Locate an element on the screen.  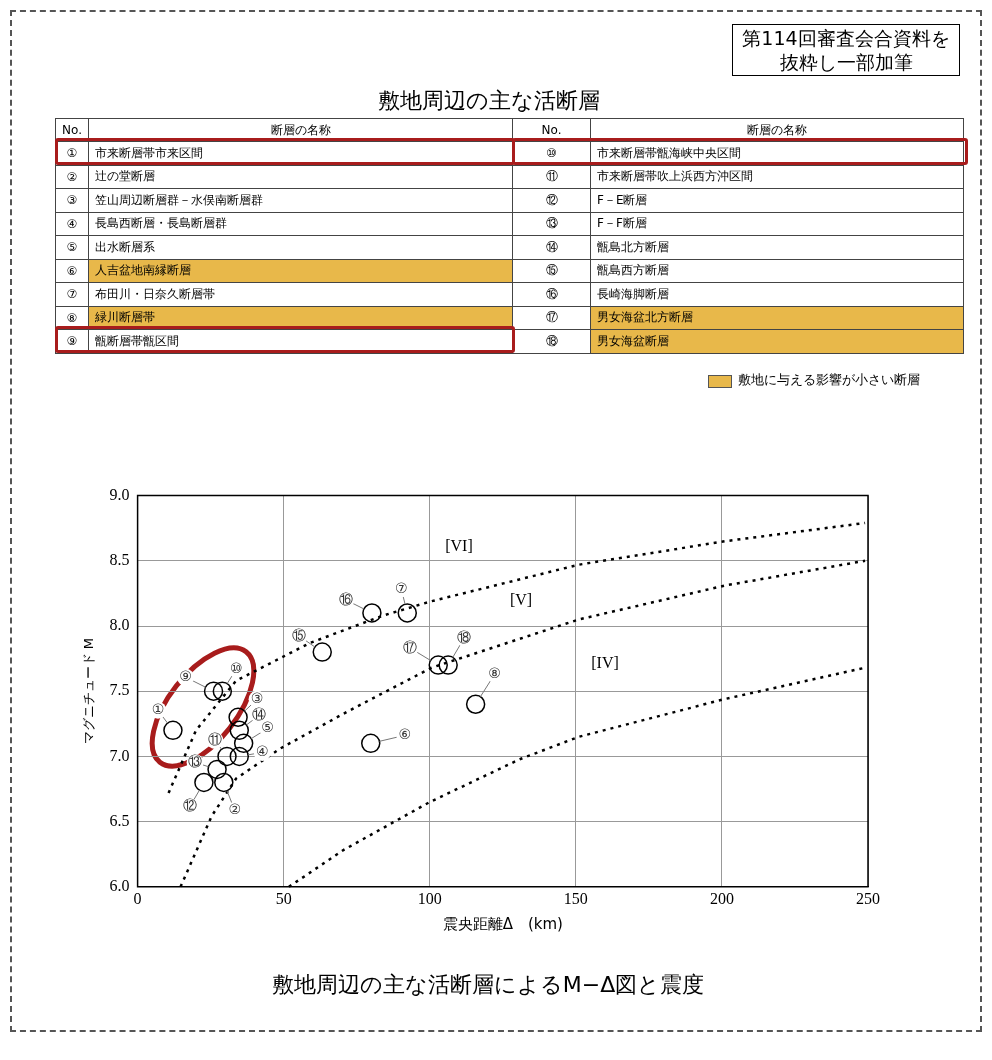
x-tick-label: 50 is located at coordinates (283, 898).